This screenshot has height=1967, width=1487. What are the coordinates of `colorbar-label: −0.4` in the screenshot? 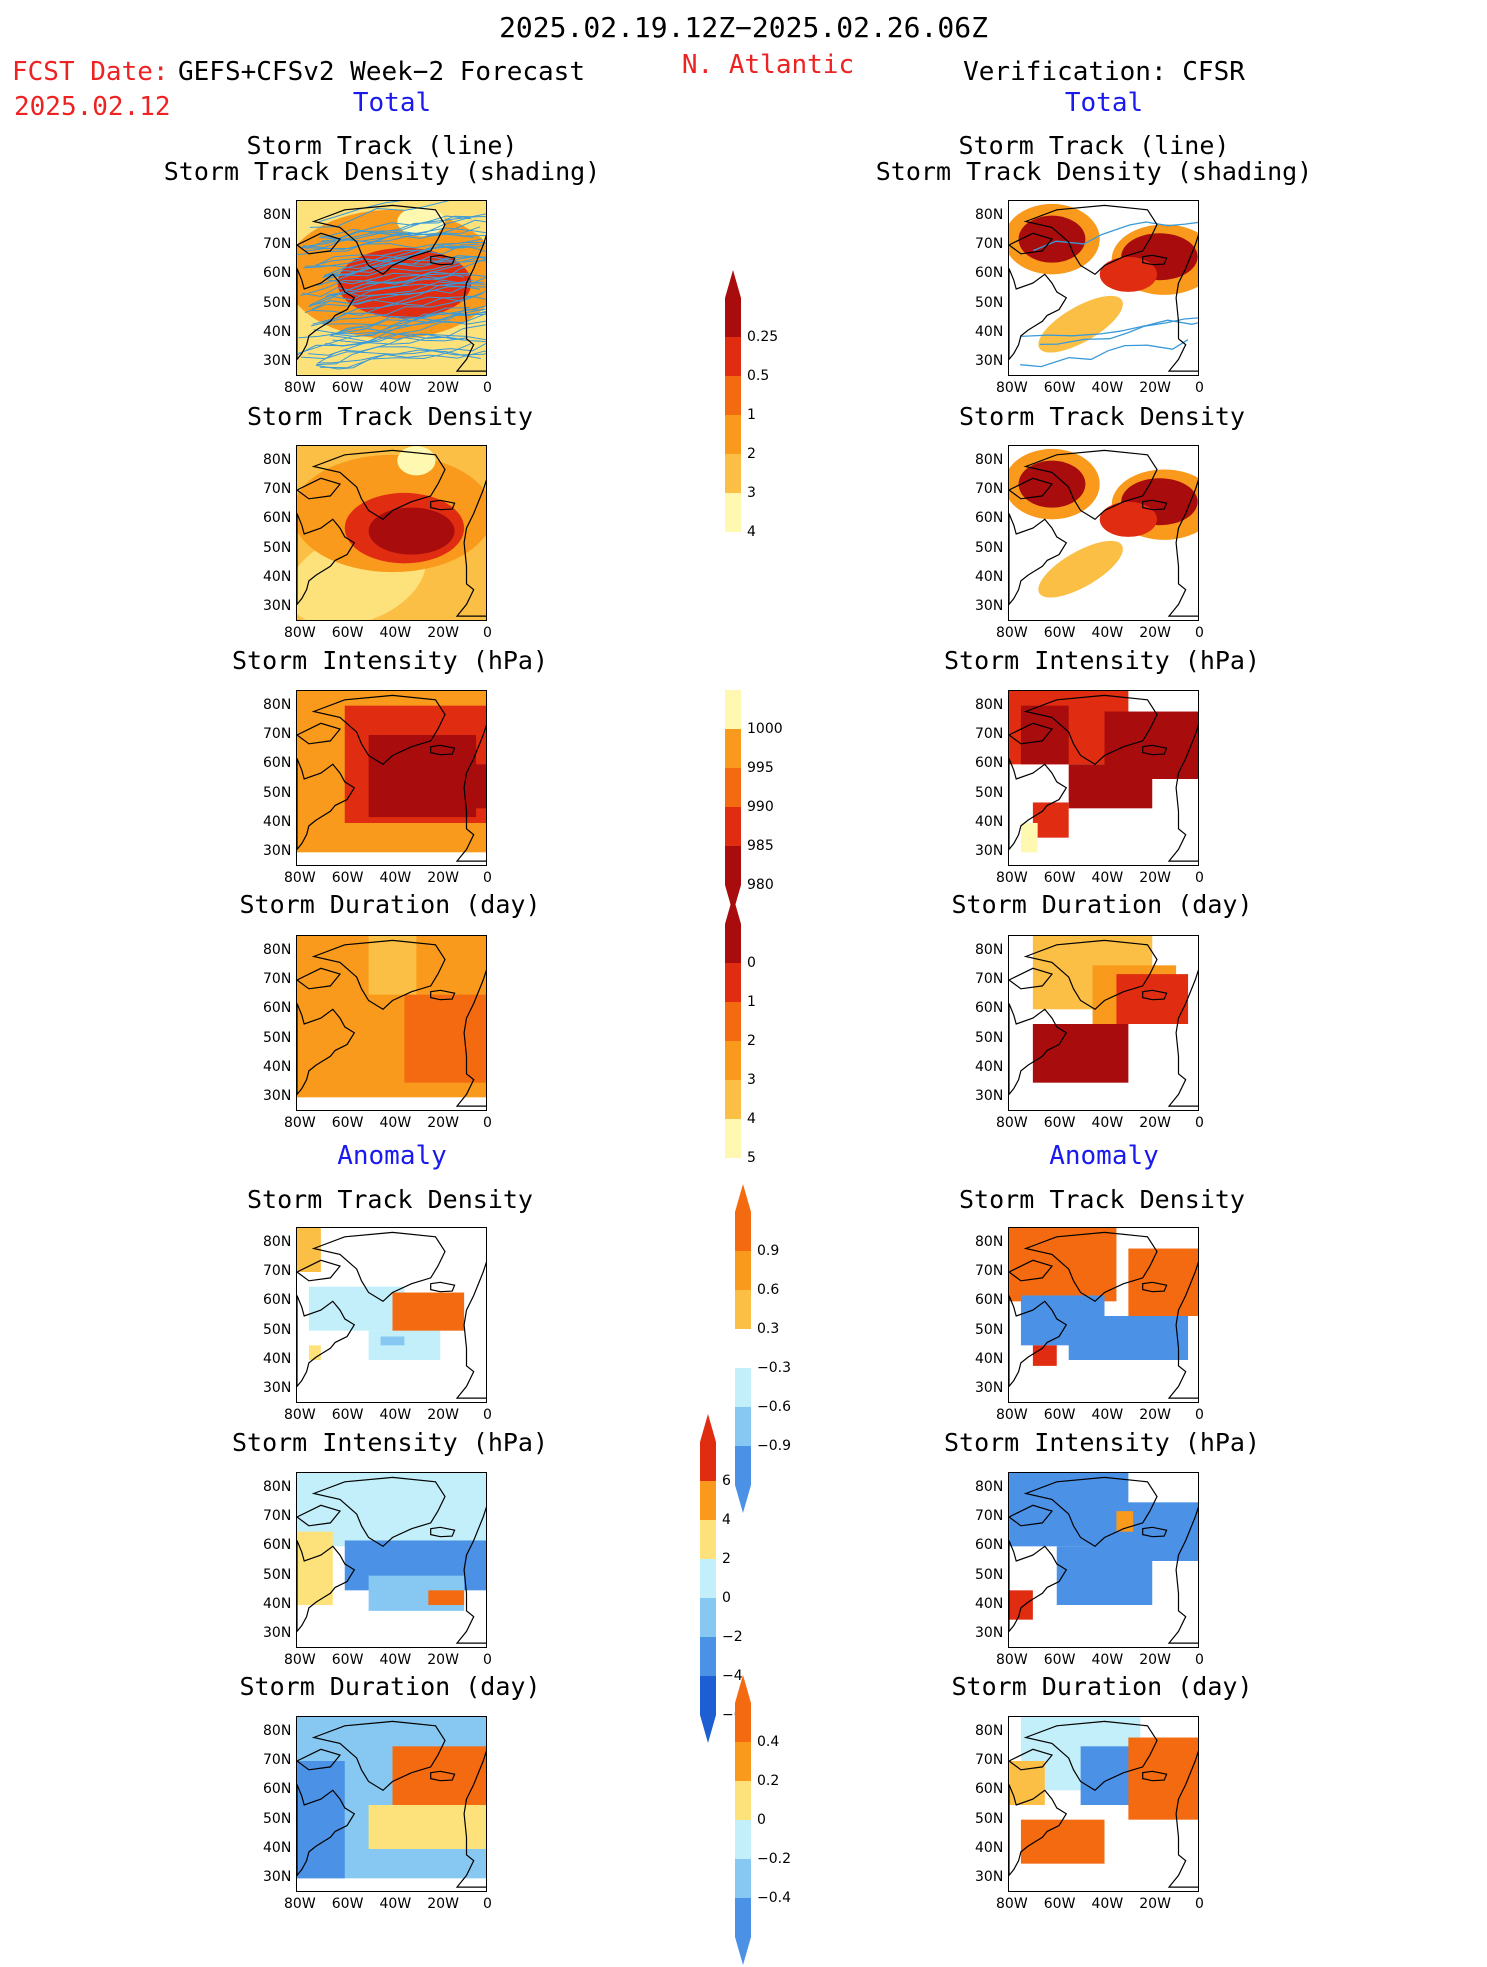 It's located at (774, 1898).